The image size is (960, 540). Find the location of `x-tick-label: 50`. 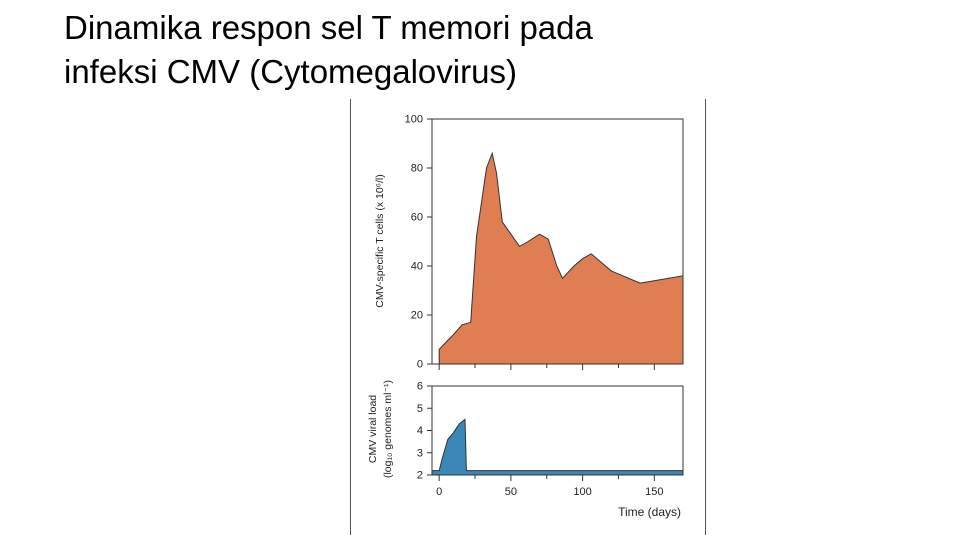

x-tick-label: 50 is located at coordinates (511, 492).